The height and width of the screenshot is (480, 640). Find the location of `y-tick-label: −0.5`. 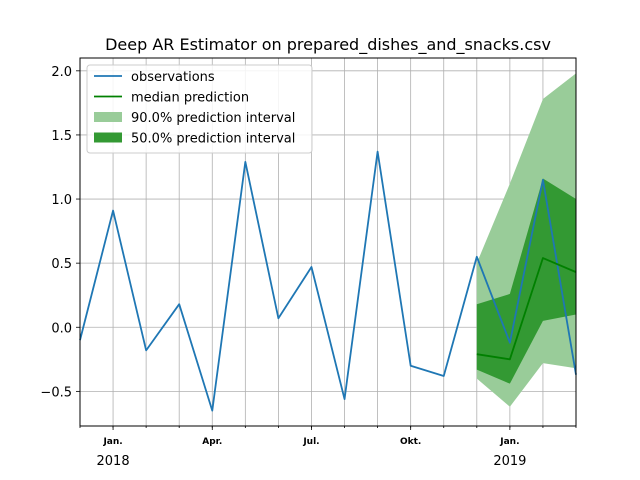

y-tick-label: −0.5 is located at coordinates (56, 392).